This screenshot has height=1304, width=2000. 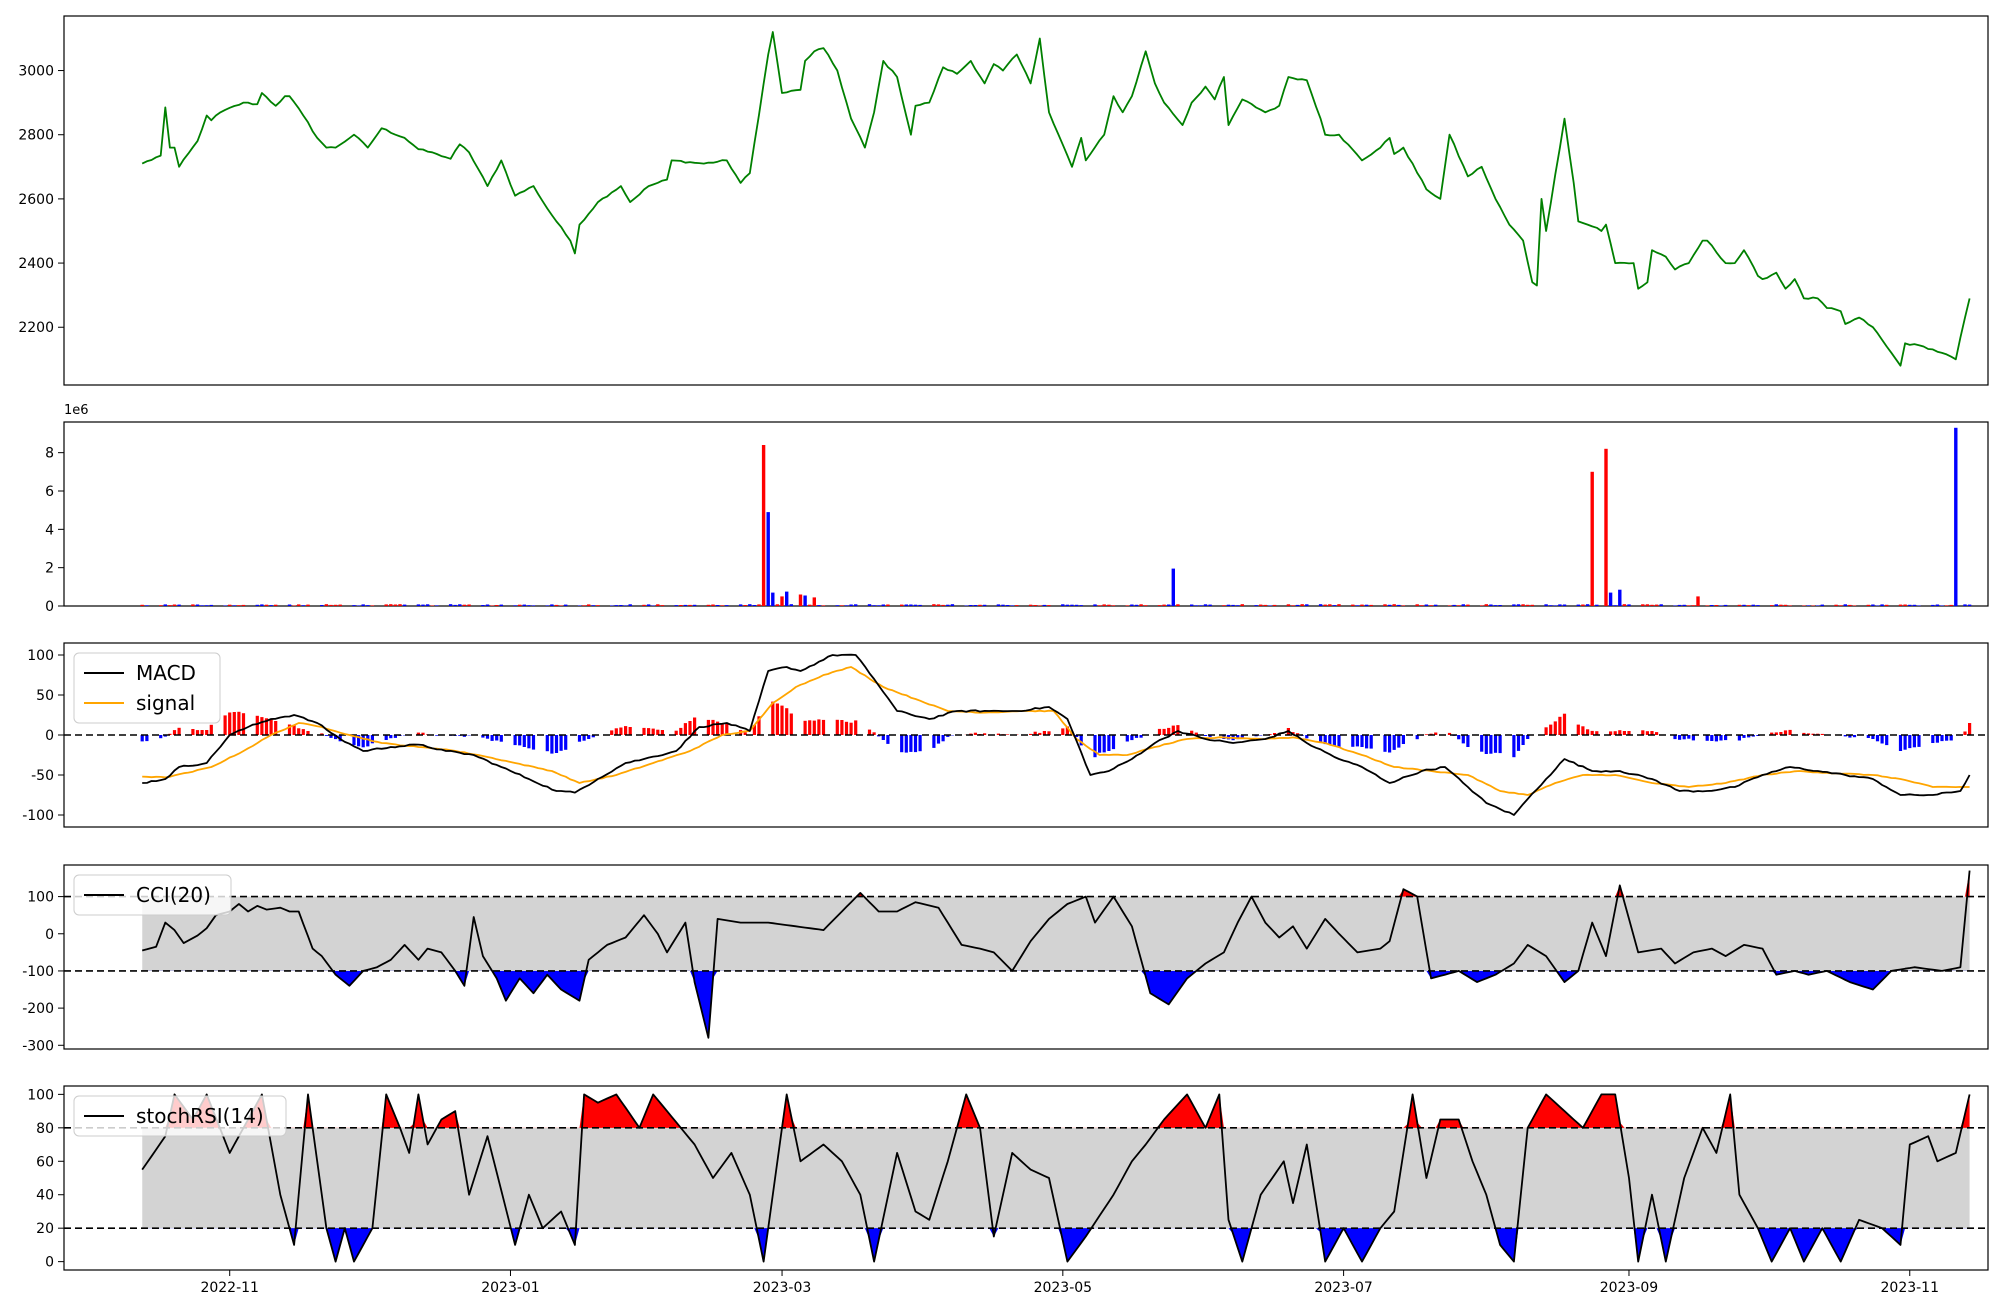 What do you see at coordinates (38, 972) in the screenshot?
I see `cci-y-tick-label: -100` at bounding box center [38, 972].